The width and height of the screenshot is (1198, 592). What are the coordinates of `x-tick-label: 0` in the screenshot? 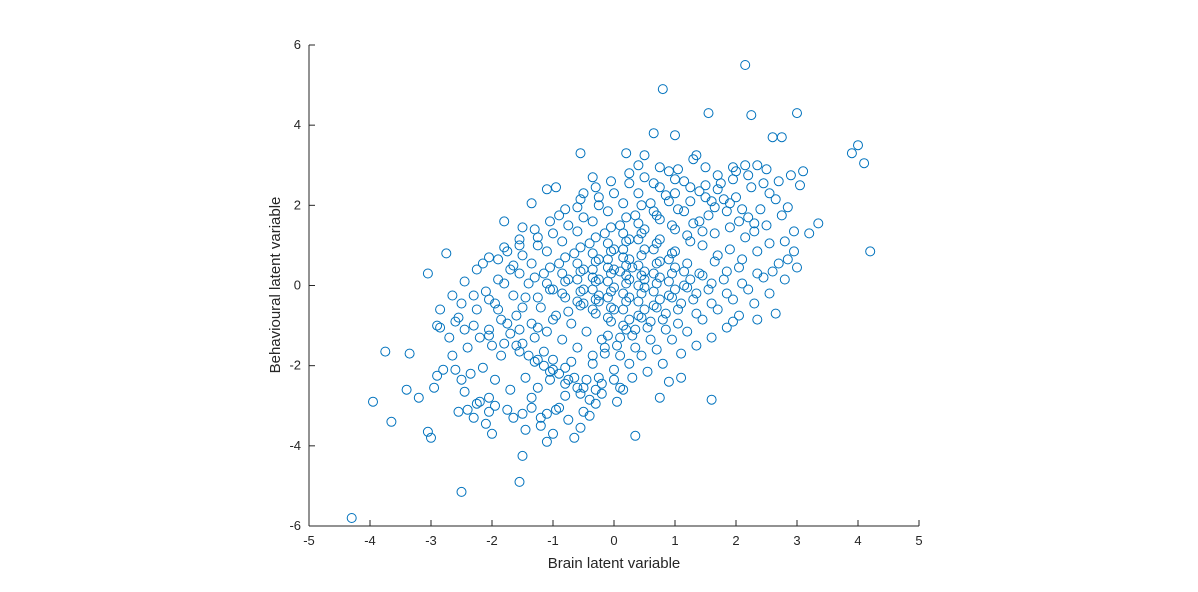 It's located at (613, 540).